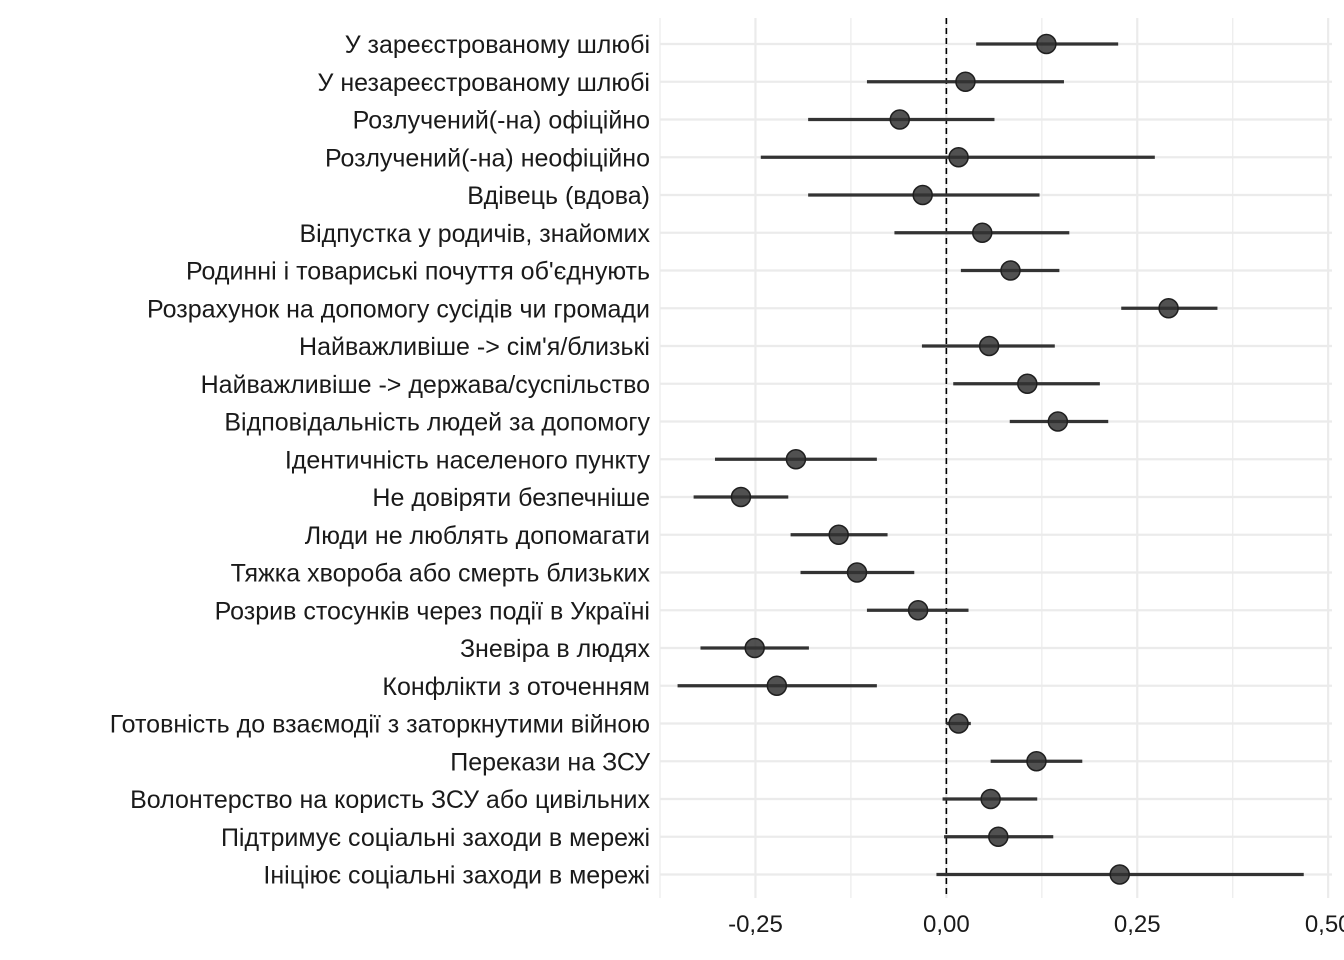 Image resolution: width=1344 pixels, height=960 pixels. Describe the element at coordinates (468, 460) in the screenshot. I see `row-label: Ідентичність населеного пункту` at that location.